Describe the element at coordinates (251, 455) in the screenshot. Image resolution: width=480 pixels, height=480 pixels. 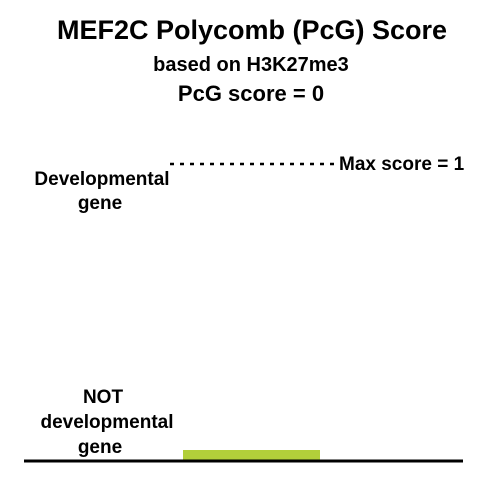
I see `score-bar` at that location.